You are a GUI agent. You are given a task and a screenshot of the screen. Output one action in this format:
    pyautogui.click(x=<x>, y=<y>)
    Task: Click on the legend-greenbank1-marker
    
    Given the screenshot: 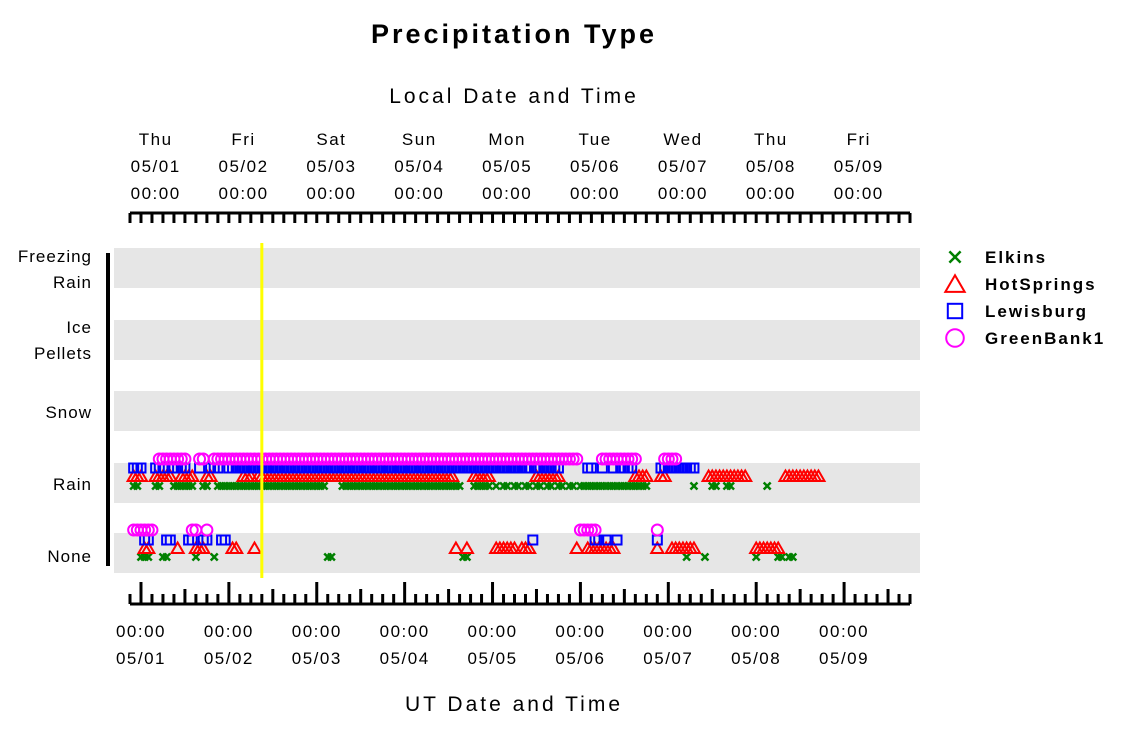 What is the action you would take?
    pyautogui.click(x=955, y=338)
    